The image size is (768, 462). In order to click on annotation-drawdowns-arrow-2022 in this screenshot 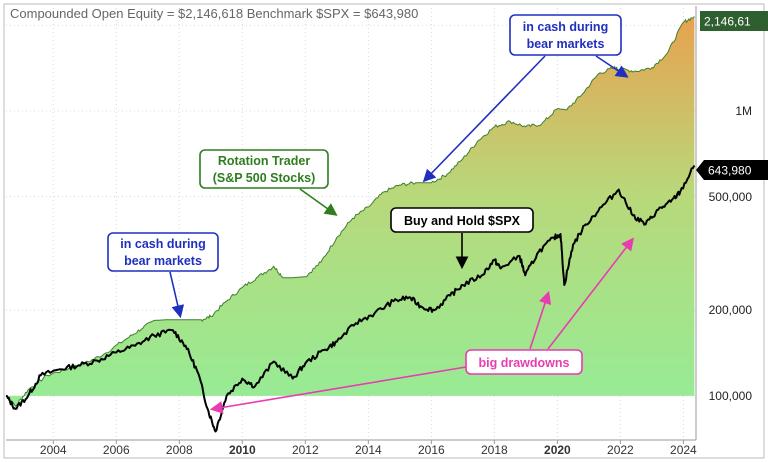, I will do `click(590, 293)`.